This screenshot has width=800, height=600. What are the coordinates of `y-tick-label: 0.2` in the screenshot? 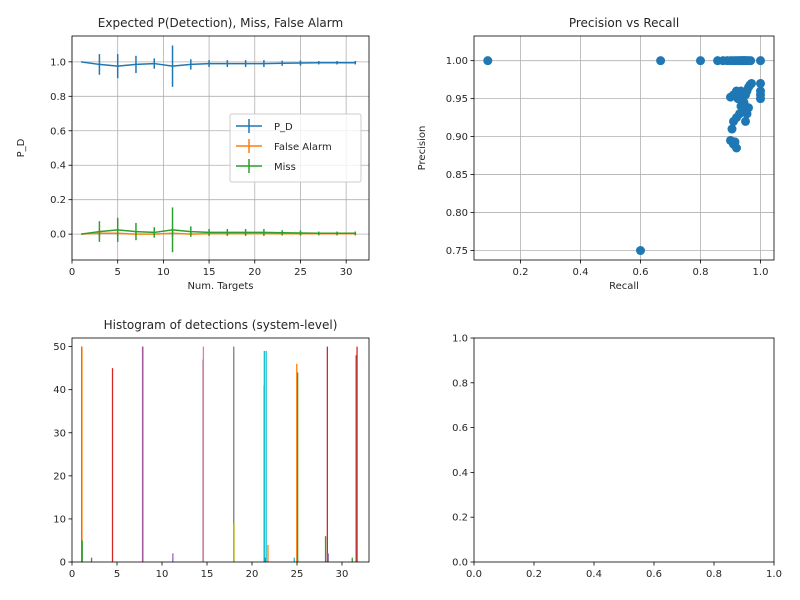 It's located at (58, 200).